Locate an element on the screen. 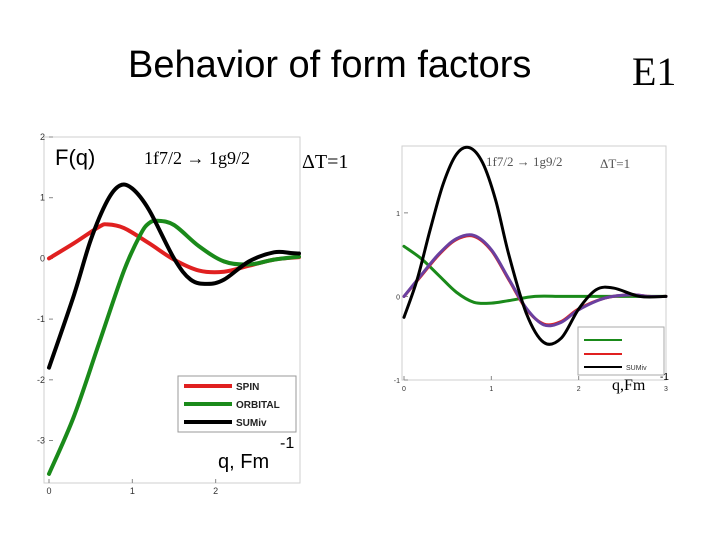 This screenshot has height=540, width=720. right-dt-label: ΔT=1 is located at coordinates (615, 163).